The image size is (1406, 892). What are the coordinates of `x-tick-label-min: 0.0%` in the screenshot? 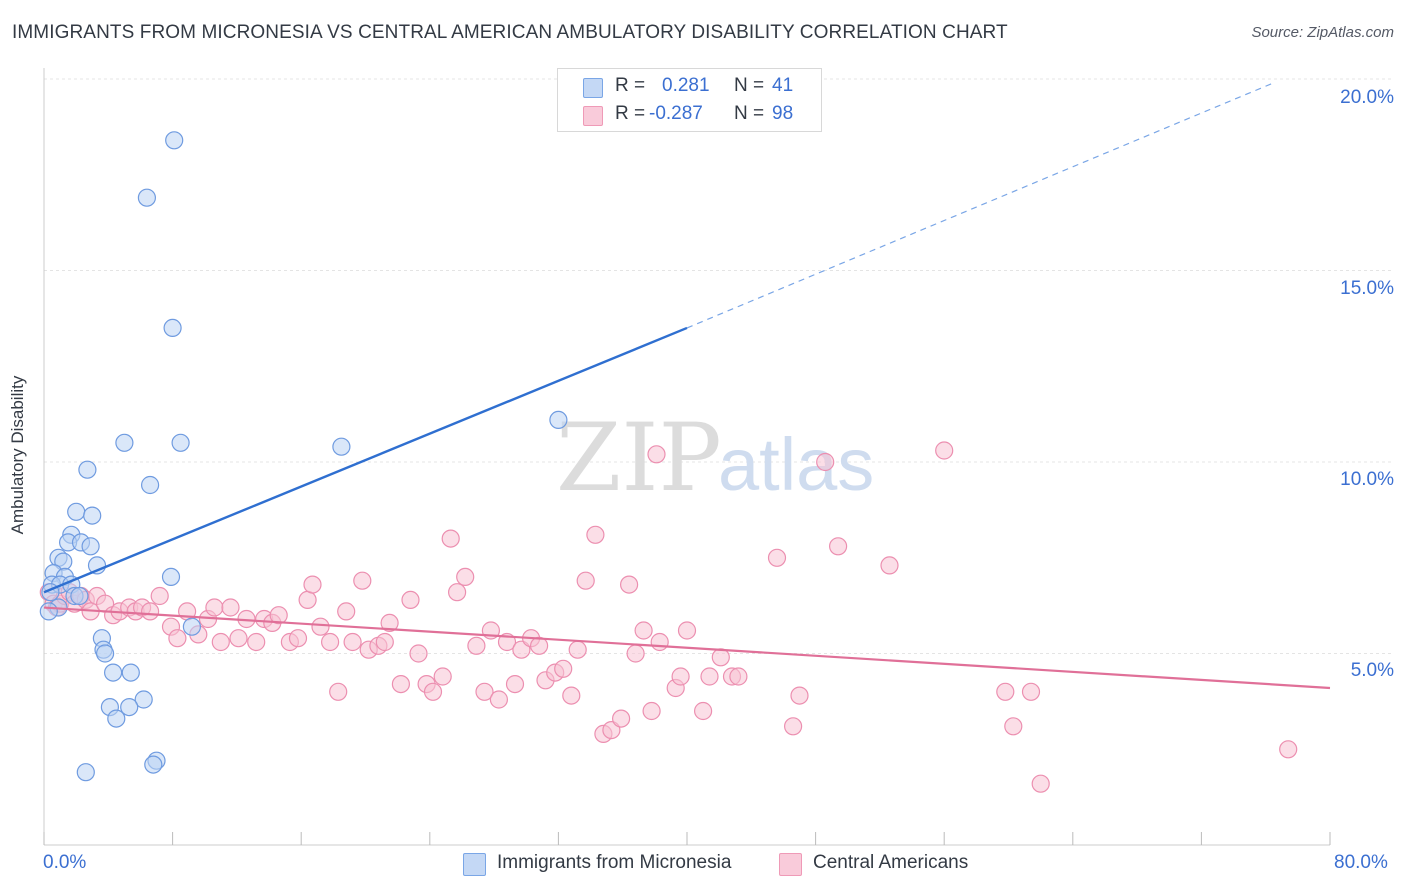 It's located at (65, 862).